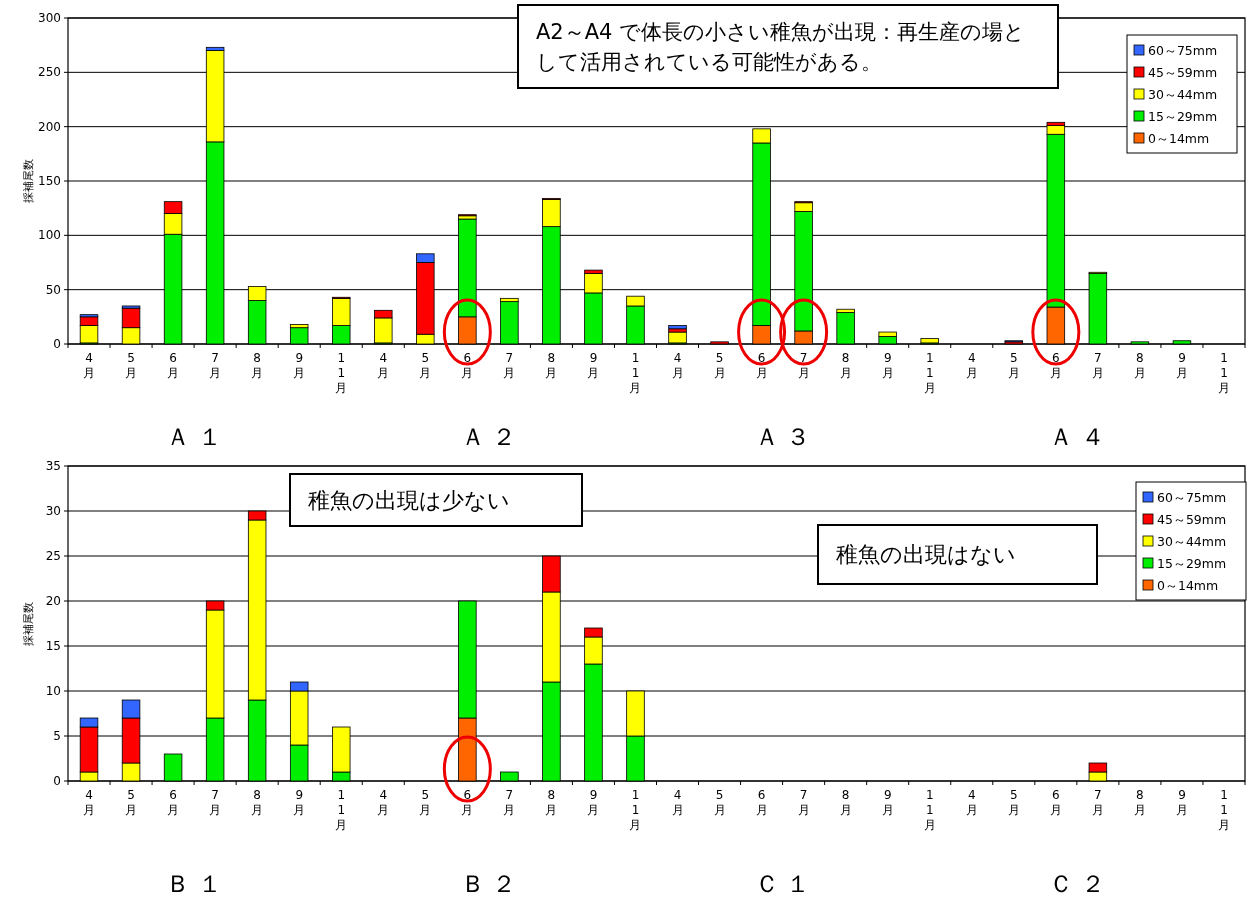 The height and width of the screenshot is (898, 1256). What do you see at coordinates (57, 736) in the screenshot?
I see `y-tick-label: 5` at bounding box center [57, 736].